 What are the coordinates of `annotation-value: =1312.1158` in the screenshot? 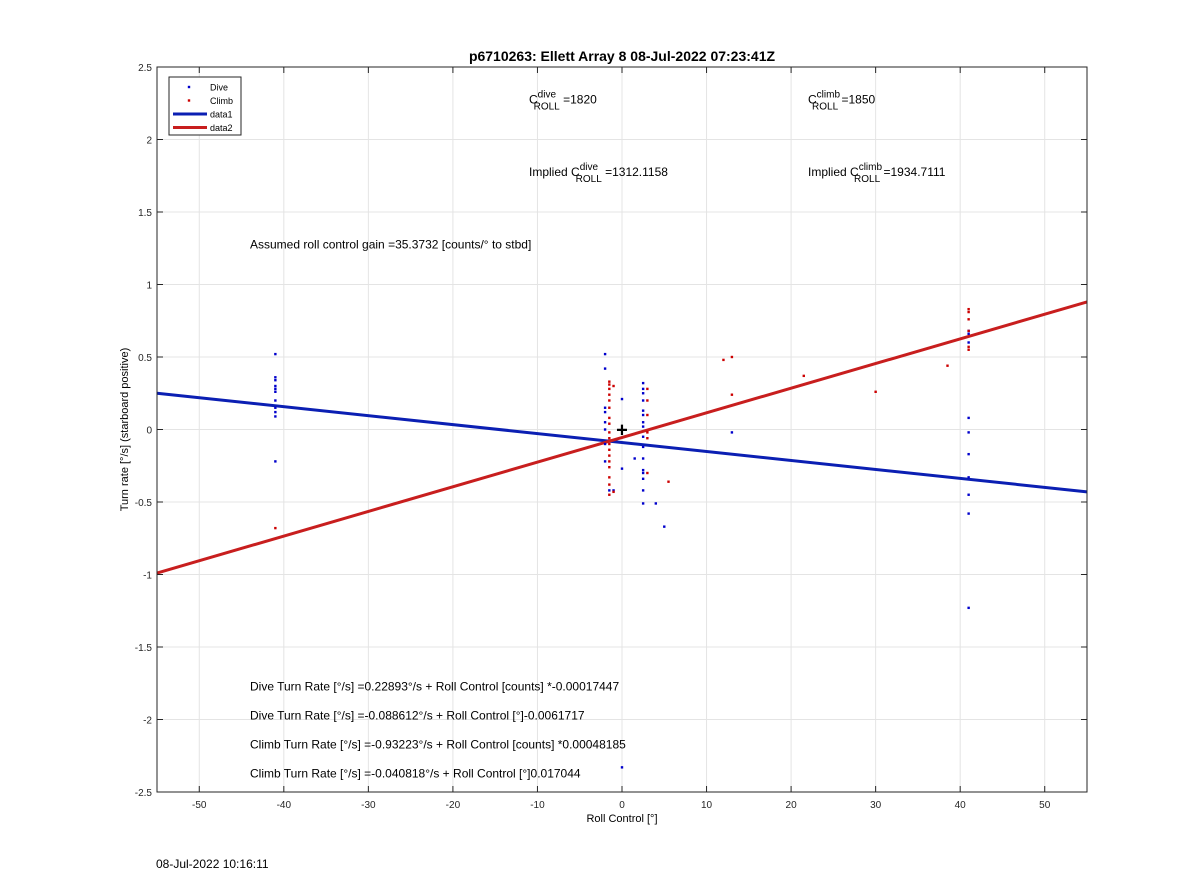 It's located at (635, 172).